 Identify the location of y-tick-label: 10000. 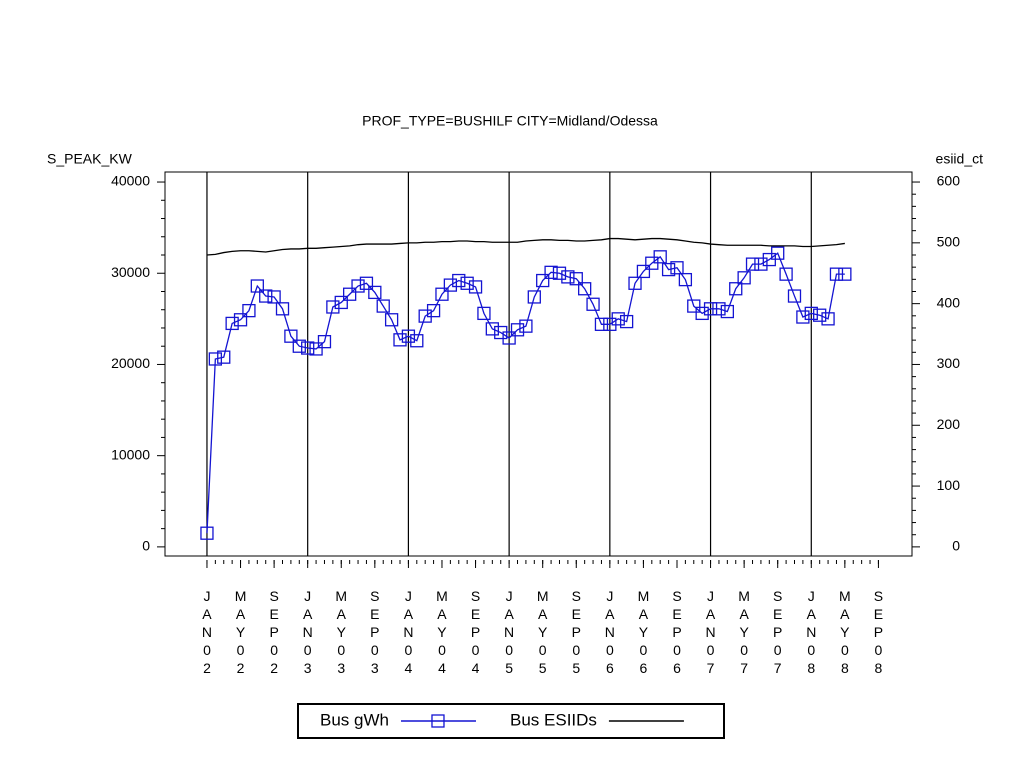
(130, 454).